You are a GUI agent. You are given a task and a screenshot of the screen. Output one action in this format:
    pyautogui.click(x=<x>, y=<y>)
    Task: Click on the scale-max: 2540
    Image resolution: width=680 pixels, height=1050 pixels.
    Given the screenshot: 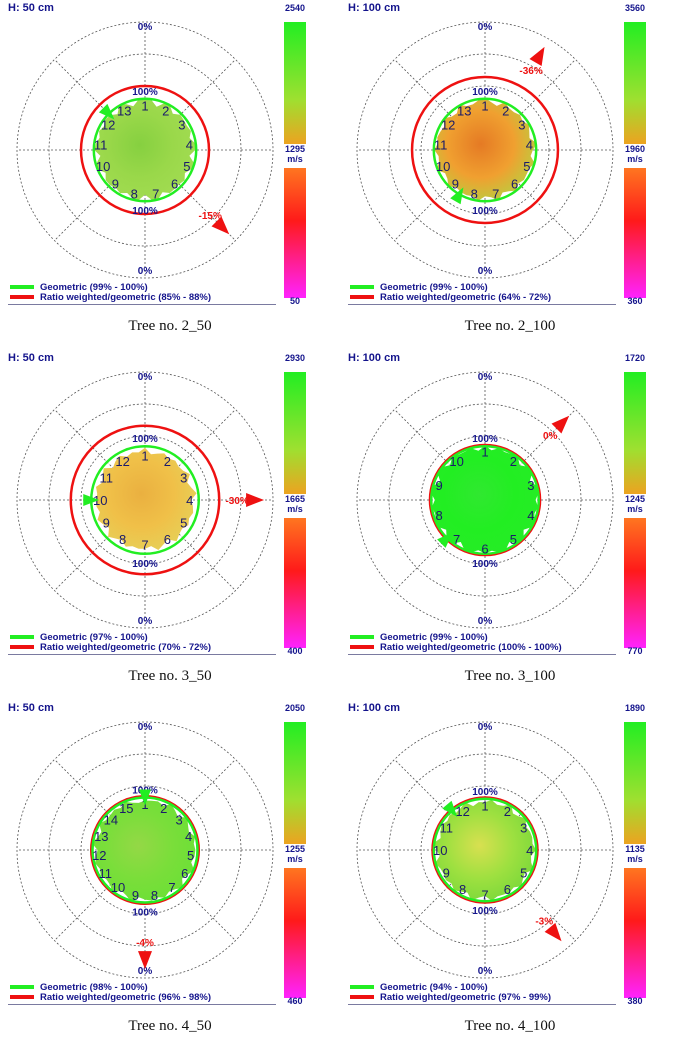 What is the action you would take?
    pyautogui.click(x=295, y=8)
    